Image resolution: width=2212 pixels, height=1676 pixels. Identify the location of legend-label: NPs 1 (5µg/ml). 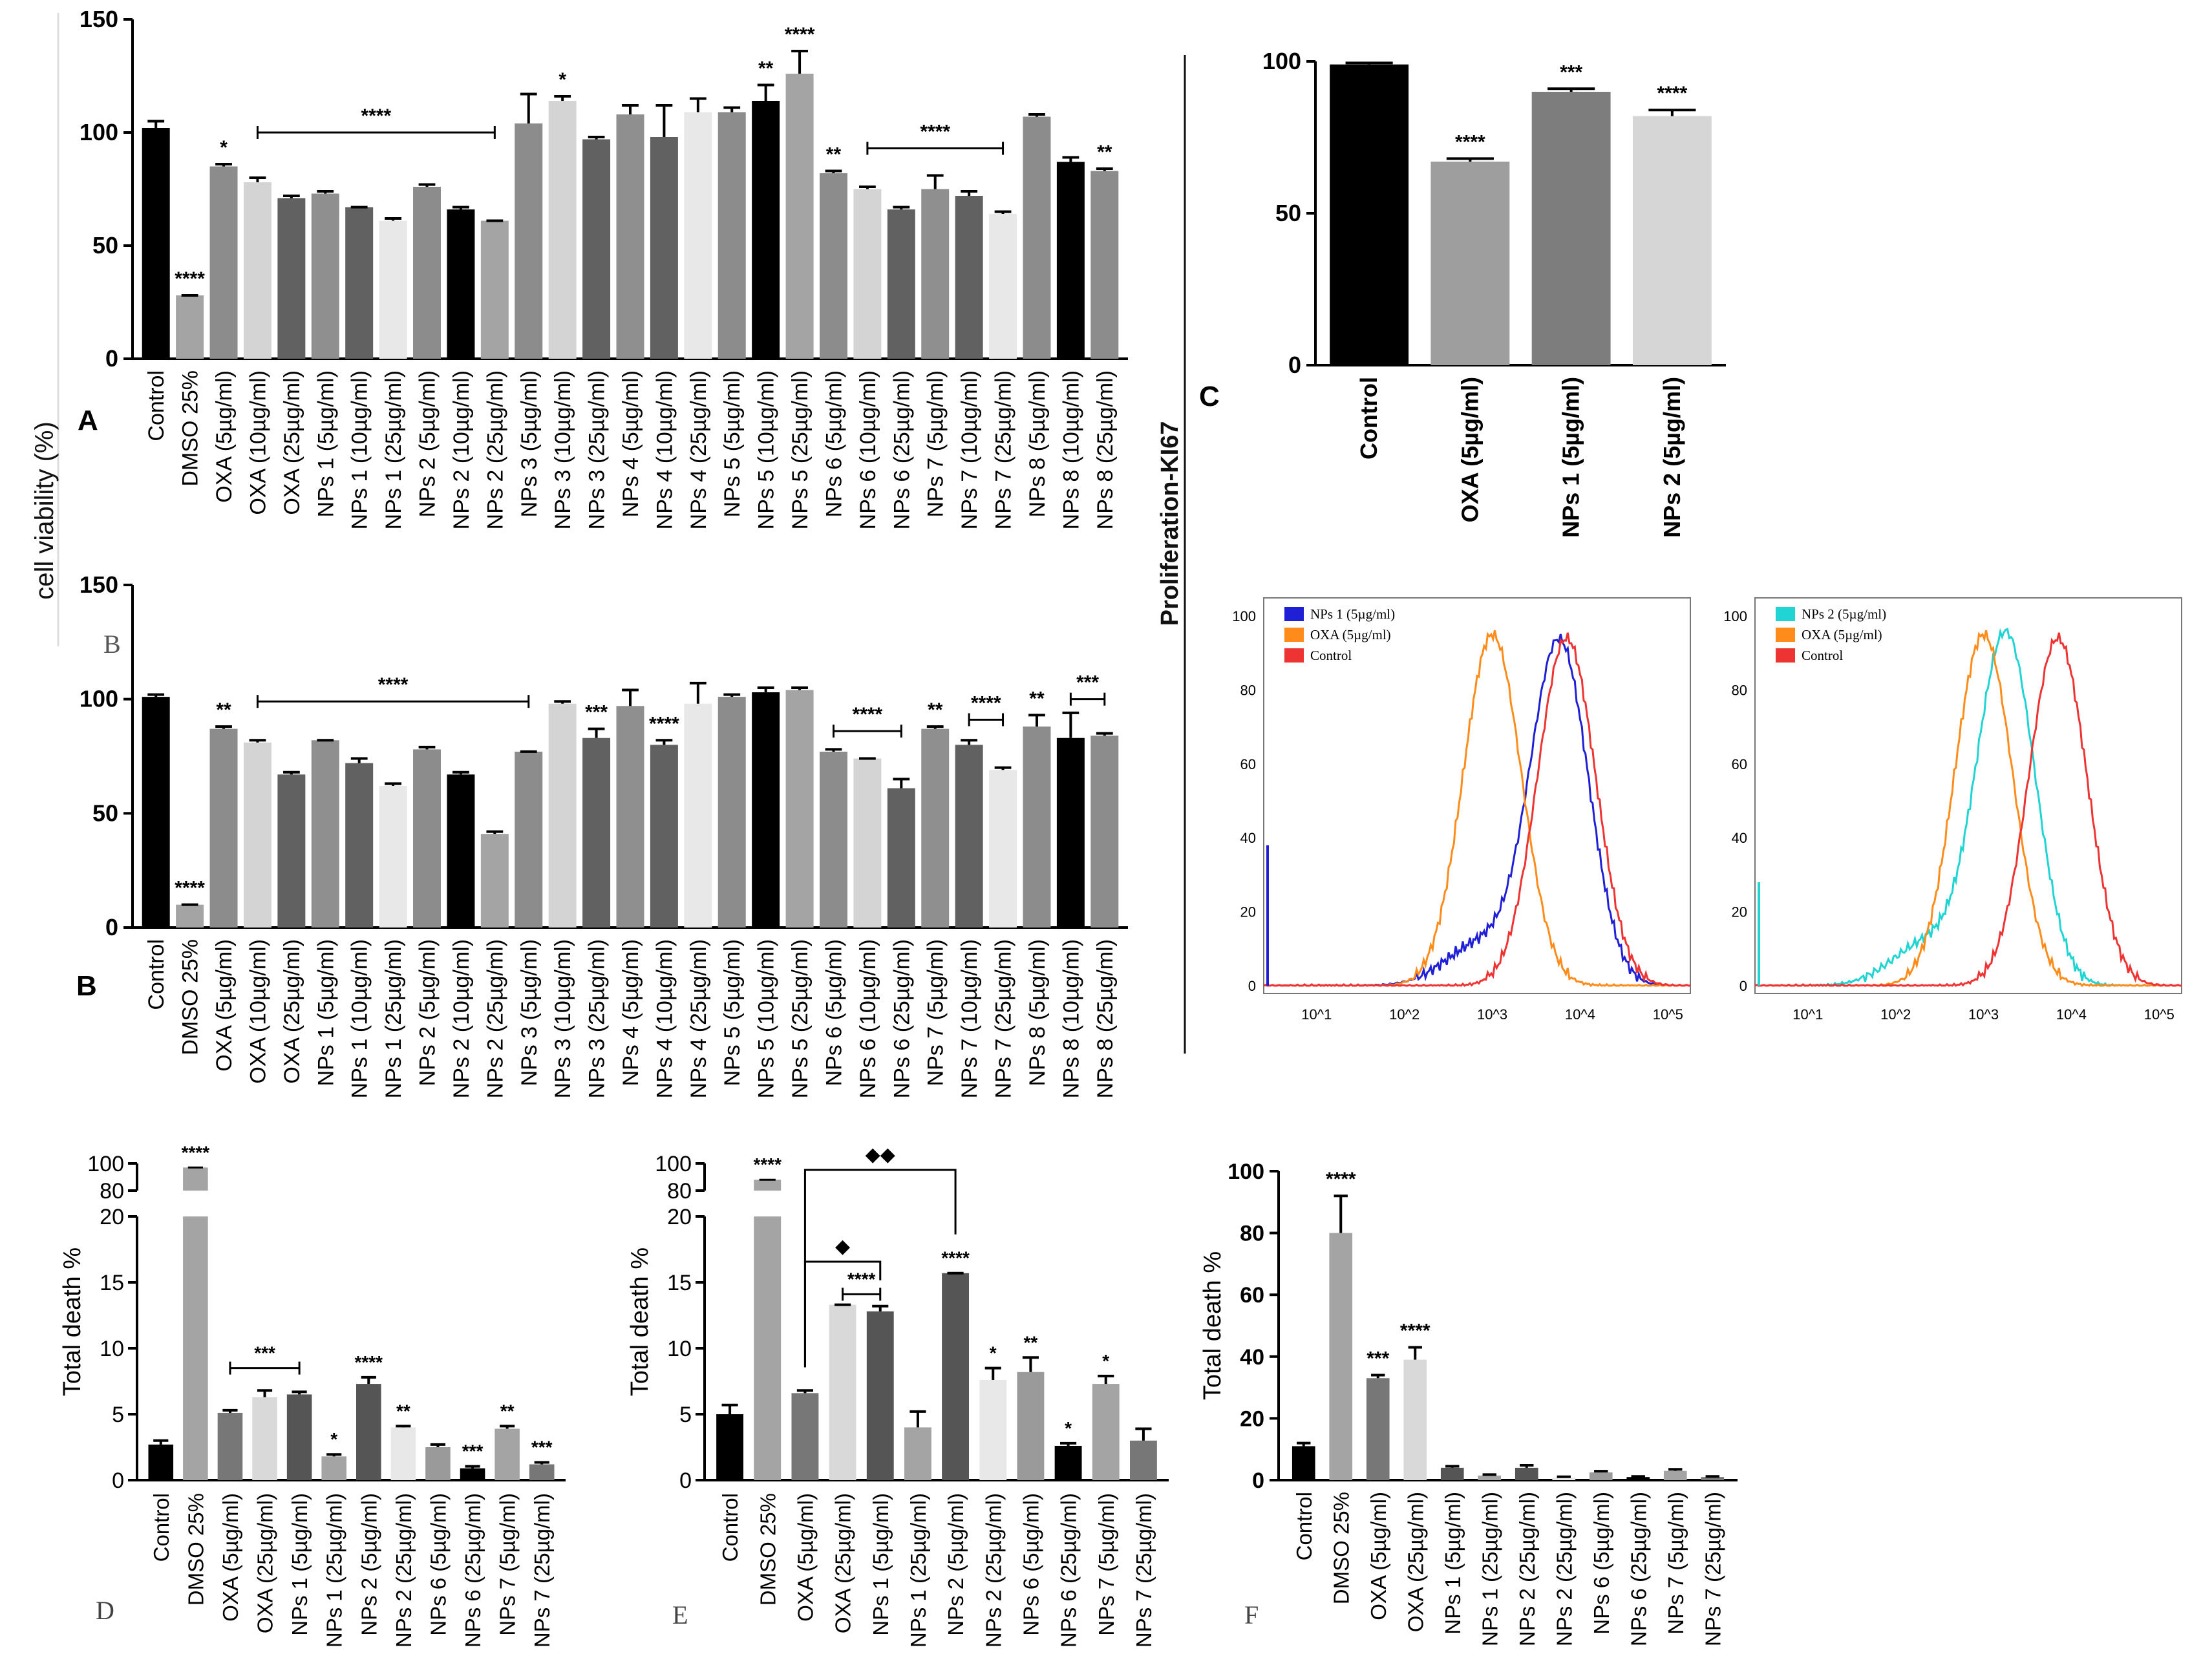
(1352, 614).